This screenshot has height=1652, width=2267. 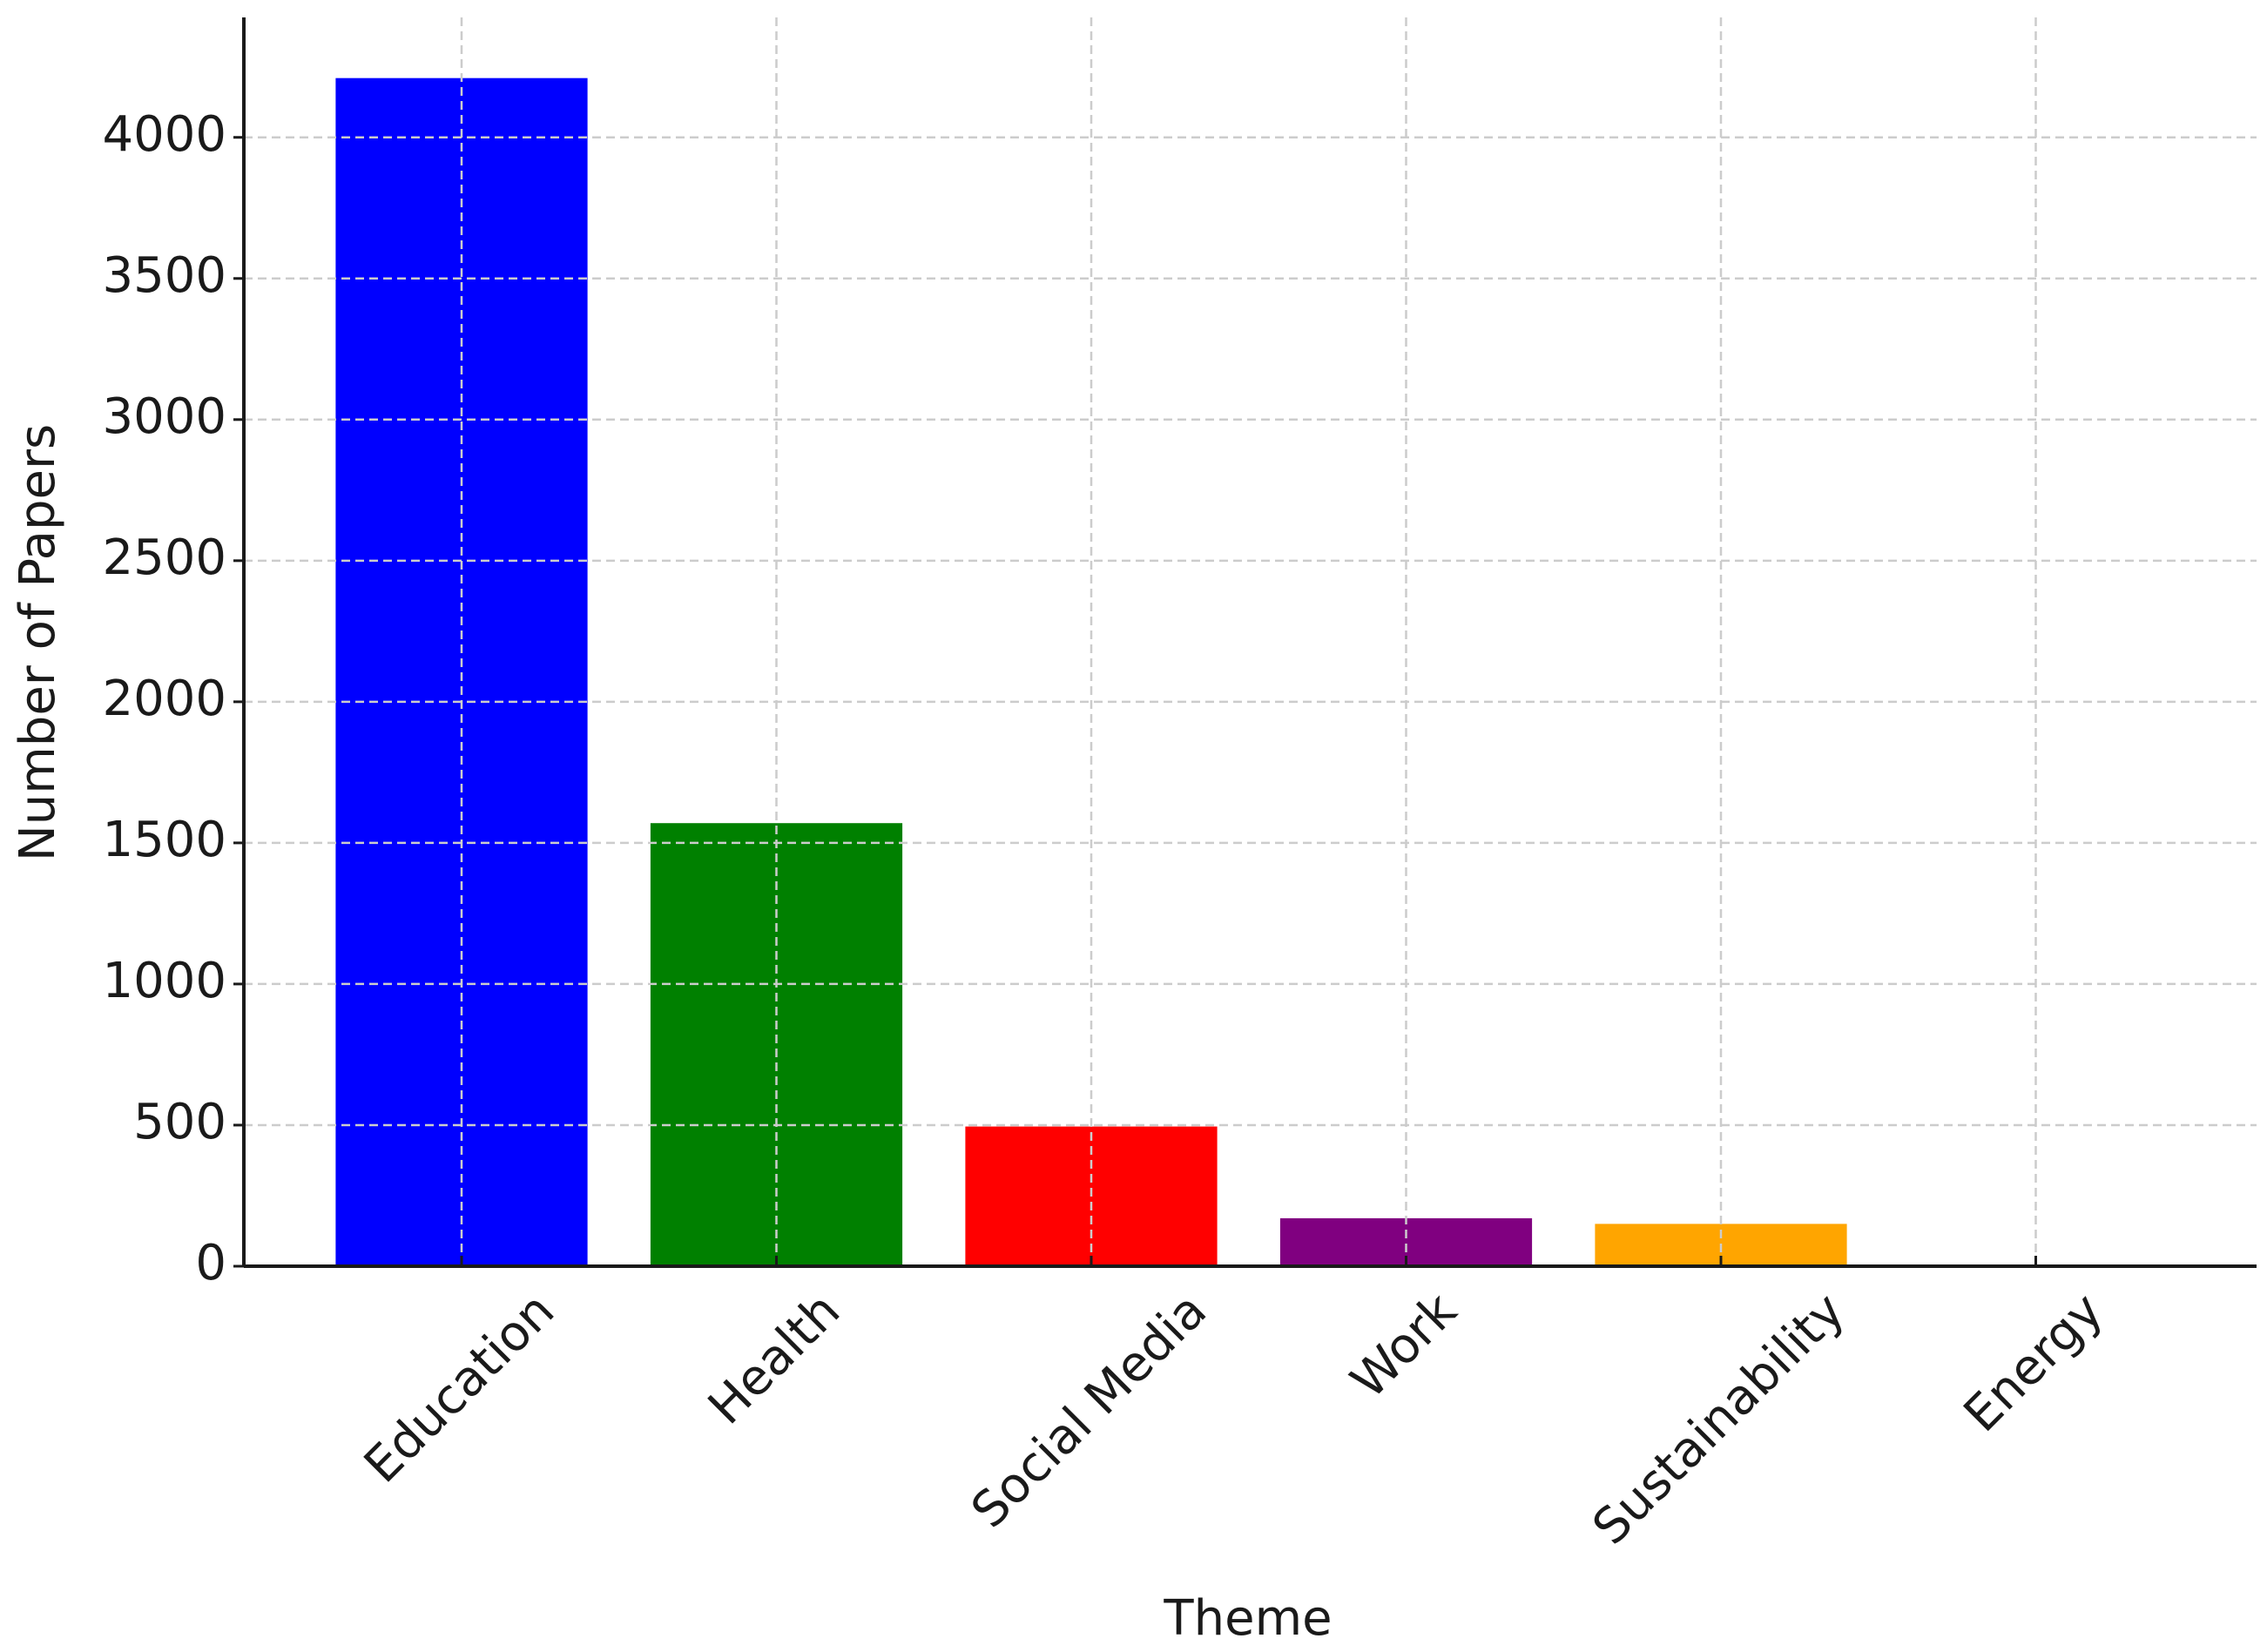 What do you see at coordinates (164, 981) in the screenshot?
I see `y-tick-label: 1000` at bounding box center [164, 981].